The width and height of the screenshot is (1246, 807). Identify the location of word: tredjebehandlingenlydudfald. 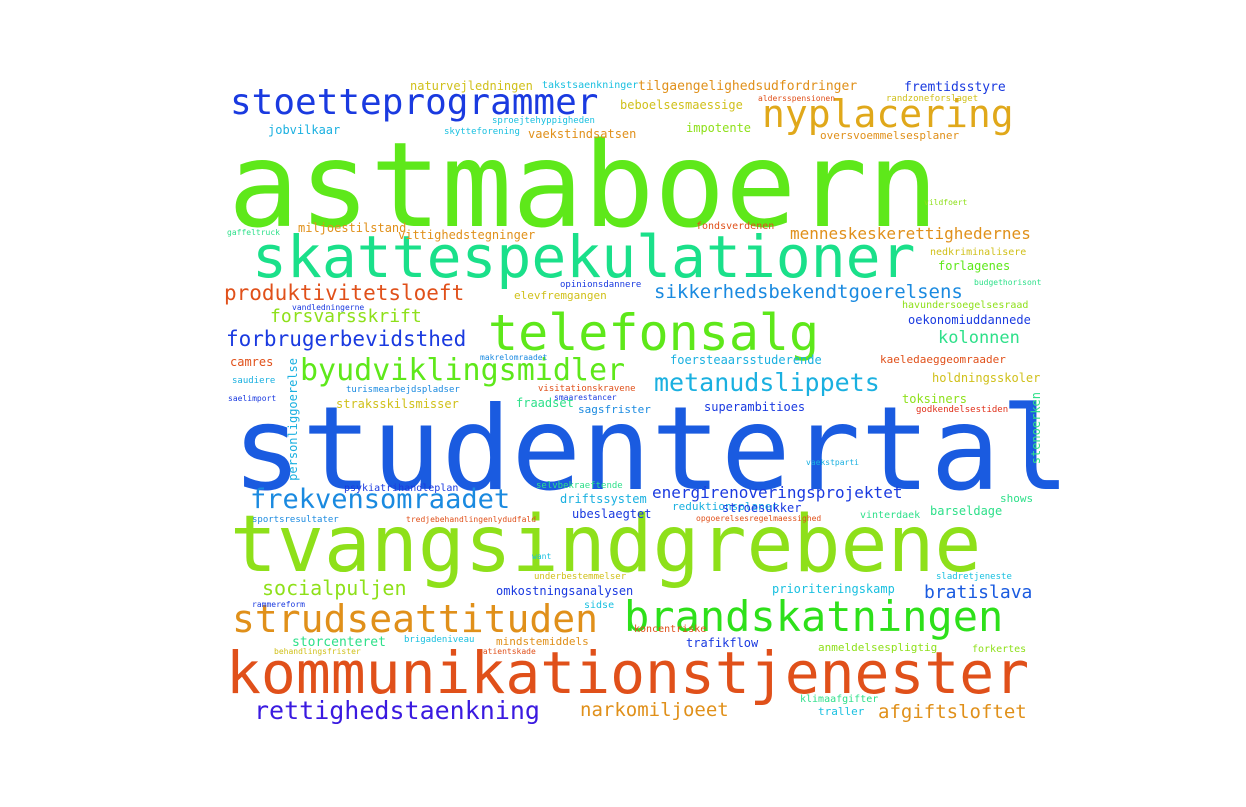
(471, 519).